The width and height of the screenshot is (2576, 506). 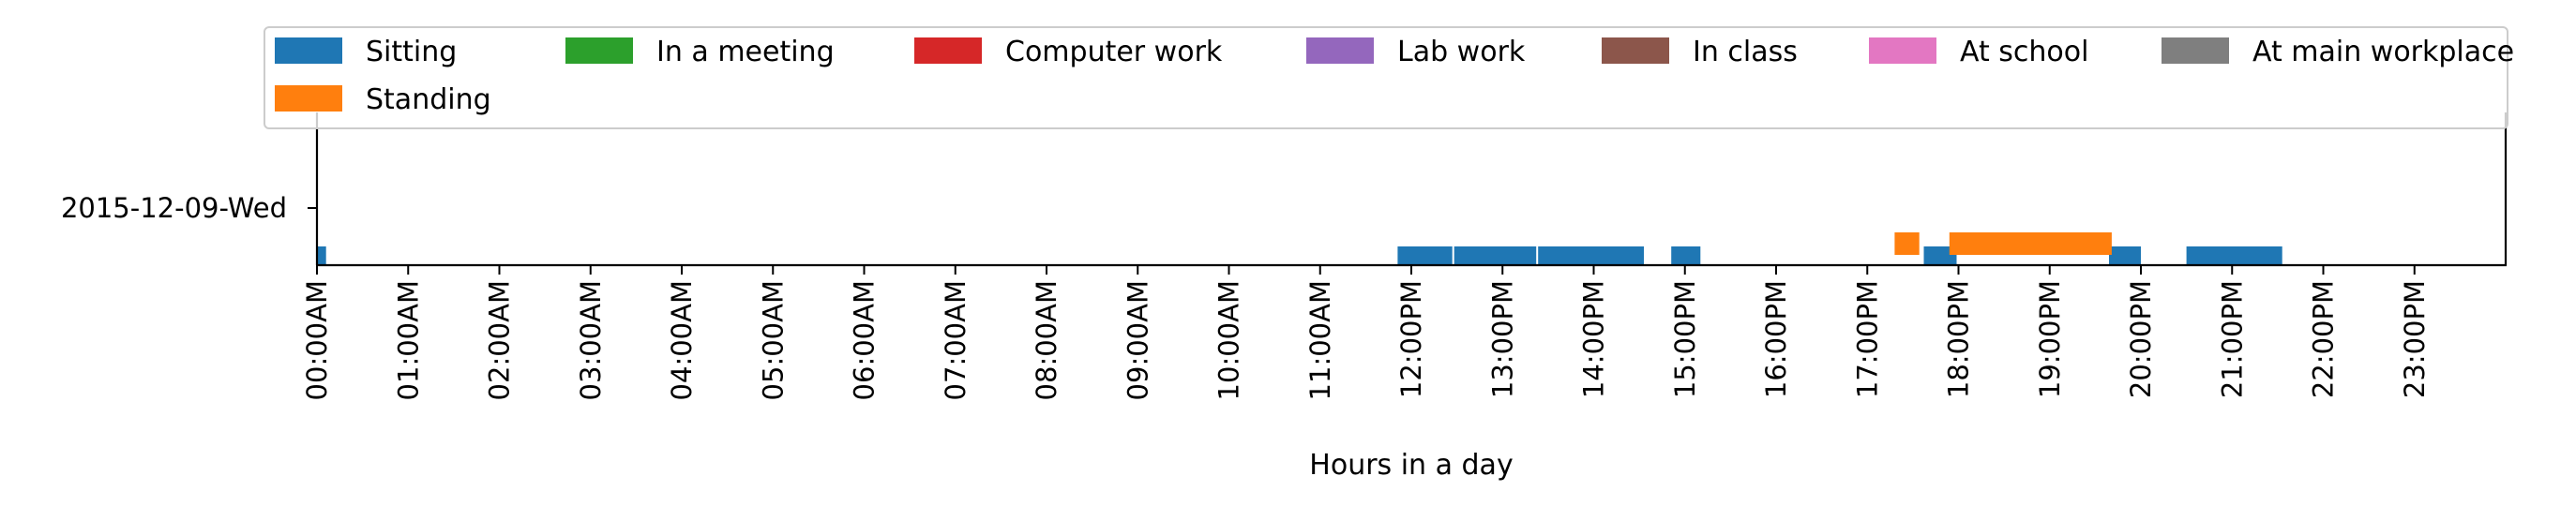 I want to click on legend-label: Lab work, so click(x=1461, y=52).